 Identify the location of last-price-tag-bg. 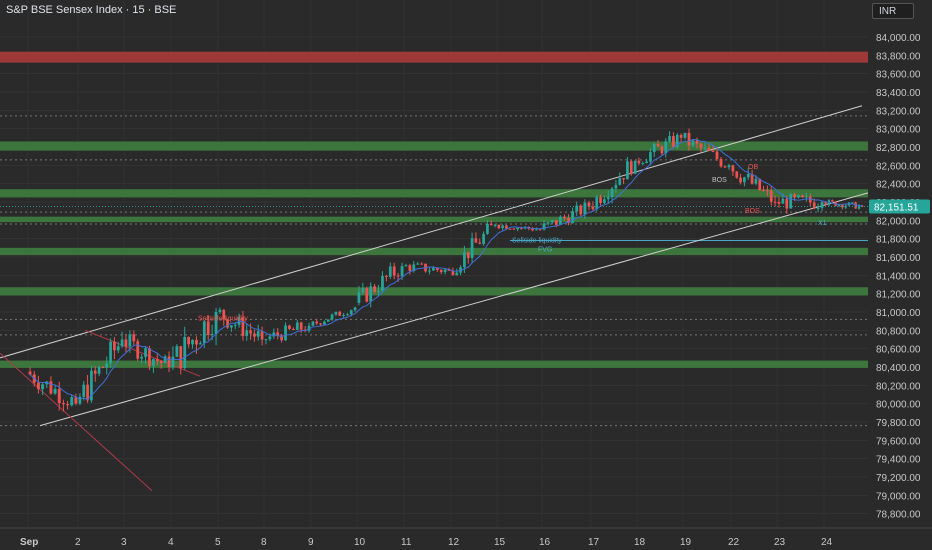
(899, 206).